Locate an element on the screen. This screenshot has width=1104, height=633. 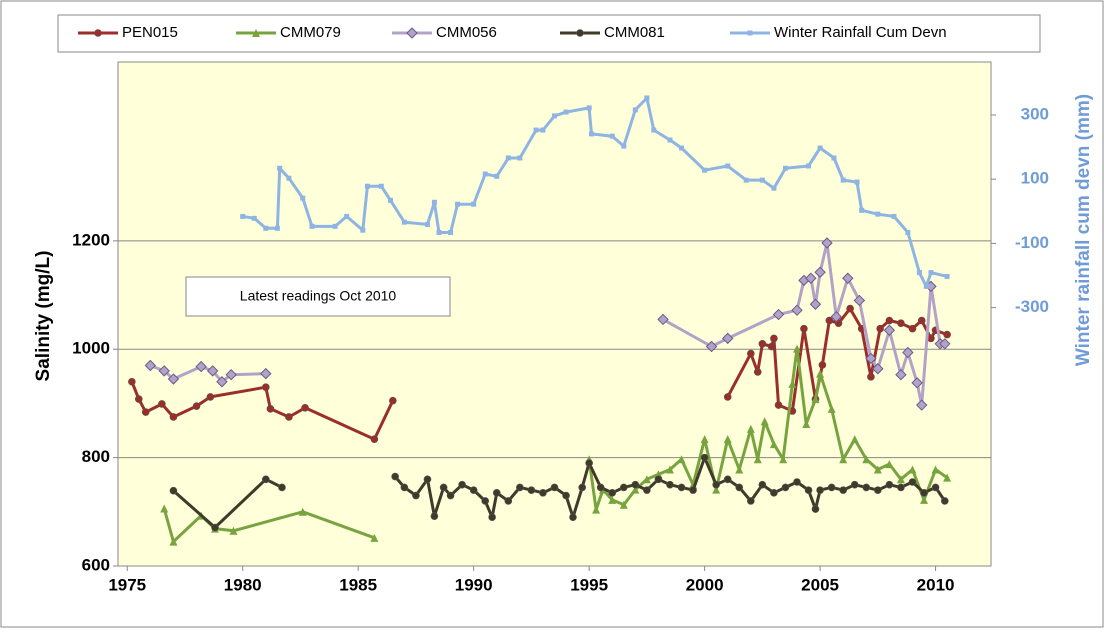
x-tick-label: 1985 is located at coordinates (358, 584).